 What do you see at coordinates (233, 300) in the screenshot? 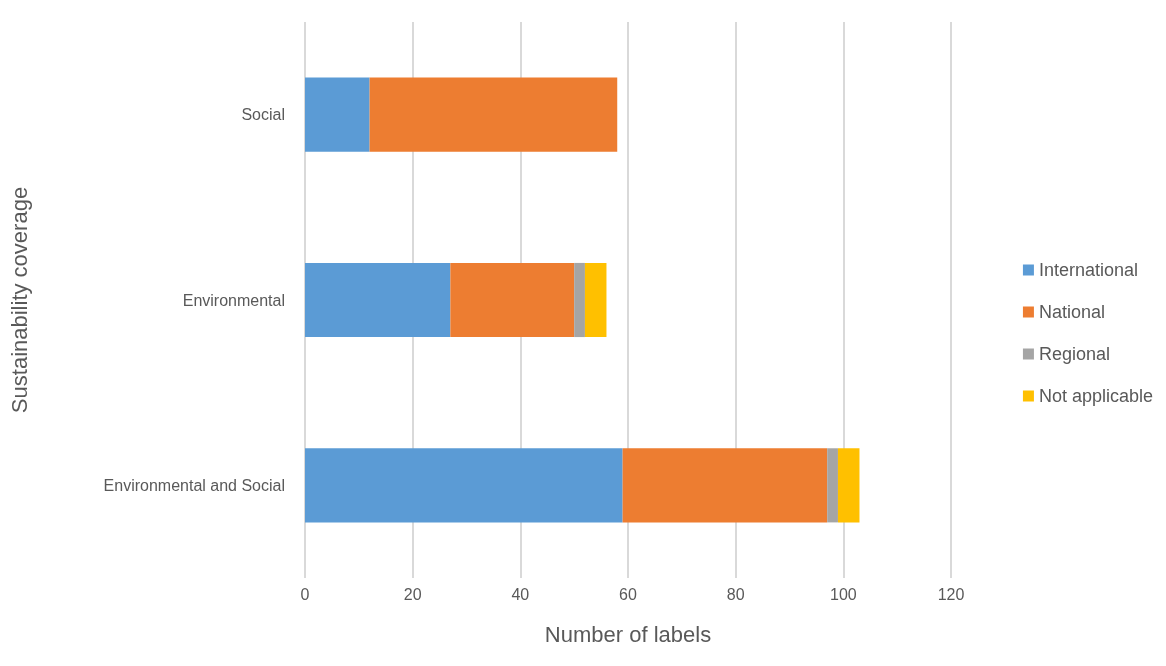
I see `y-tick-label: Environmental` at bounding box center [233, 300].